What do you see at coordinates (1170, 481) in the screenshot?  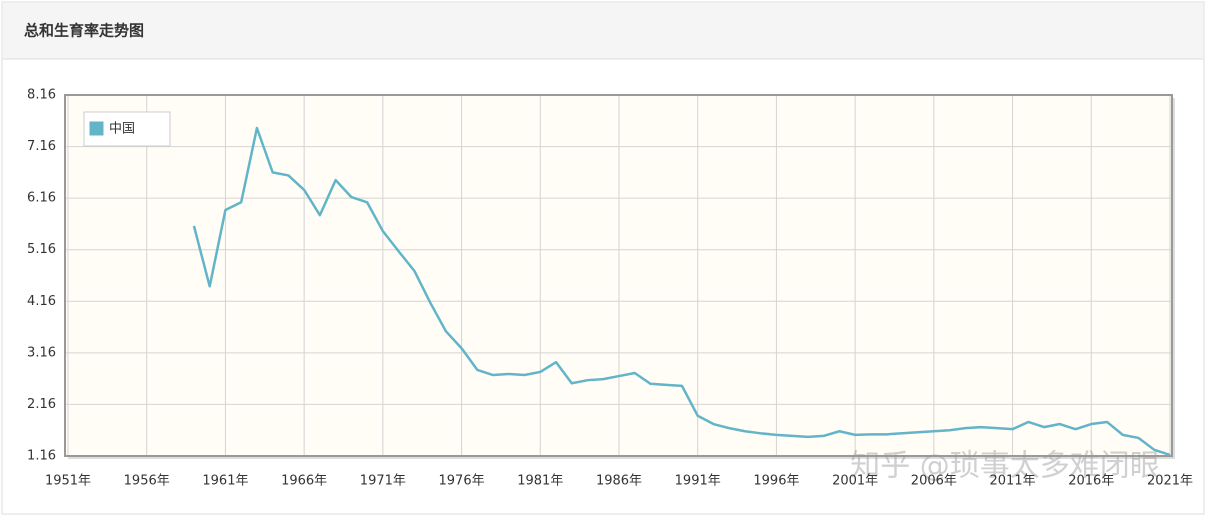 I see `x-tick-label: 2021年` at bounding box center [1170, 481].